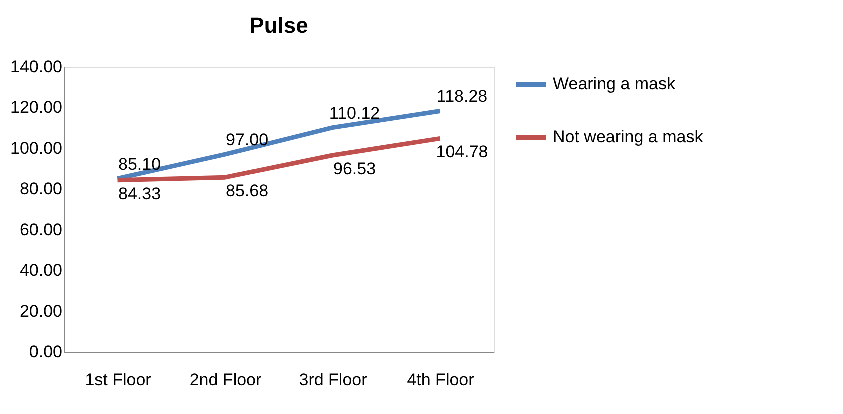 Image resolution: width=843 pixels, height=414 pixels. Describe the element at coordinates (226, 380) in the screenshot. I see `x-tick-label: 2nd Floor` at that location.